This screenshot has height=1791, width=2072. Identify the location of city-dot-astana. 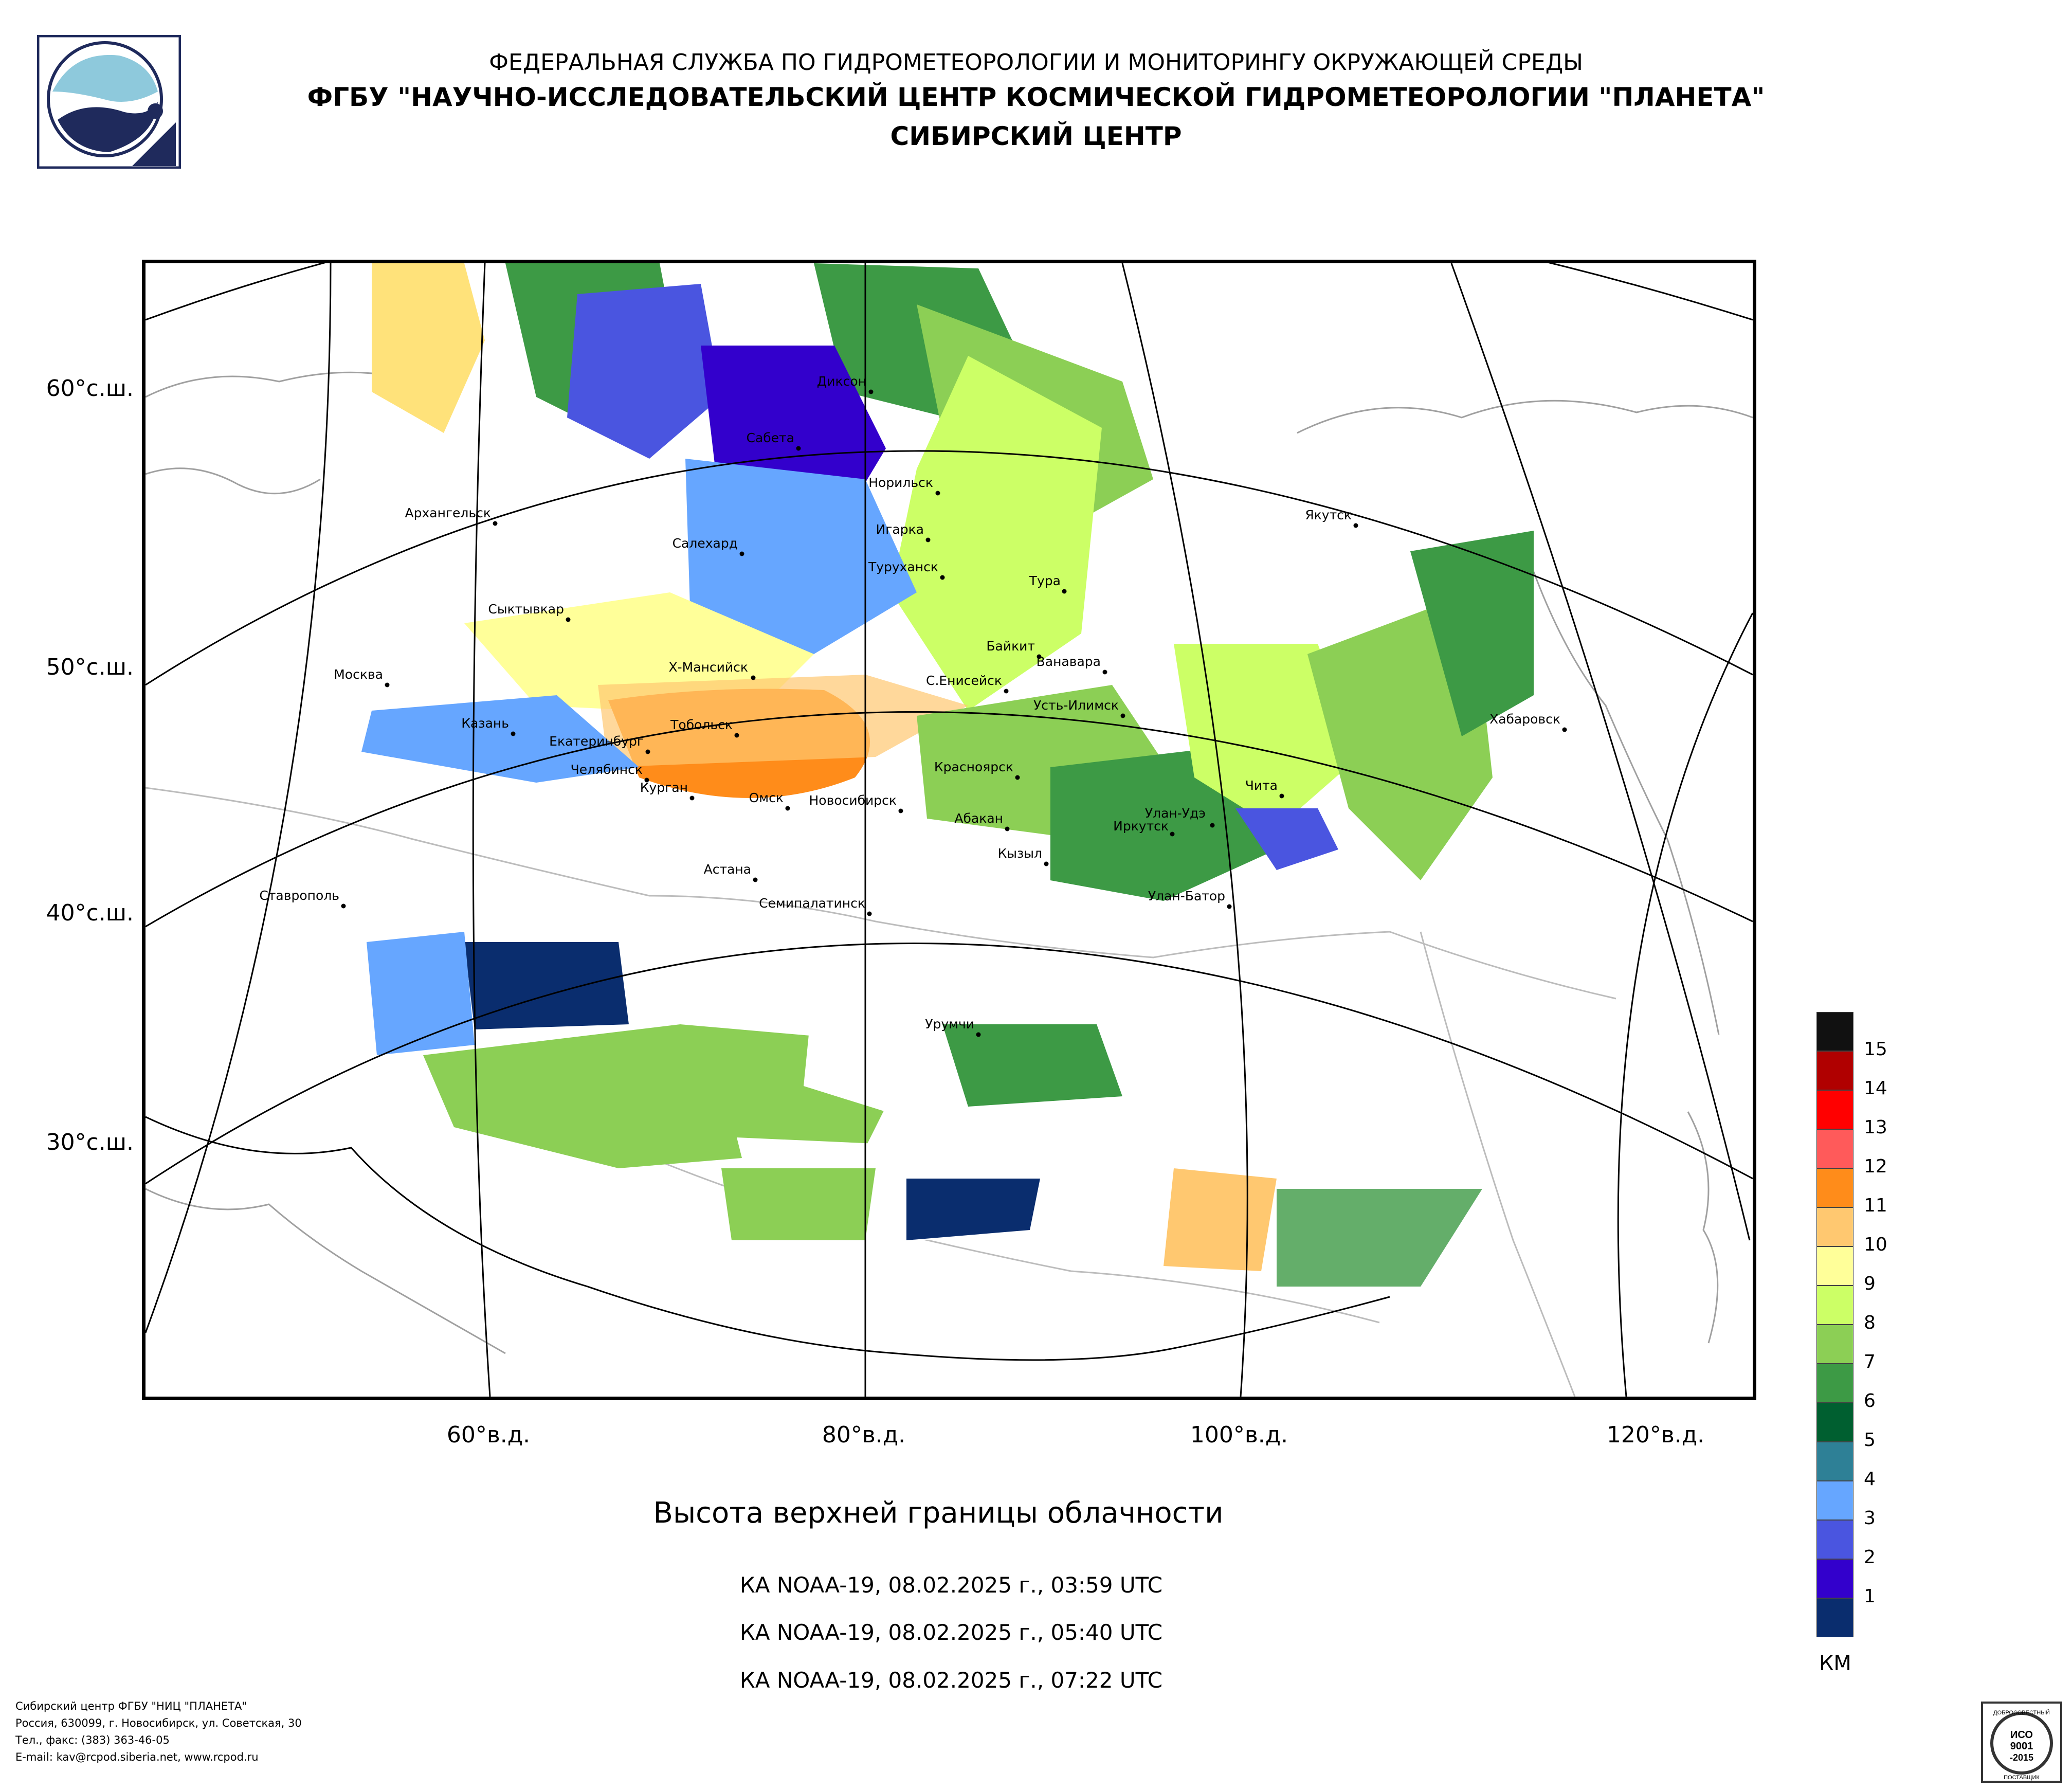
(755, 879).